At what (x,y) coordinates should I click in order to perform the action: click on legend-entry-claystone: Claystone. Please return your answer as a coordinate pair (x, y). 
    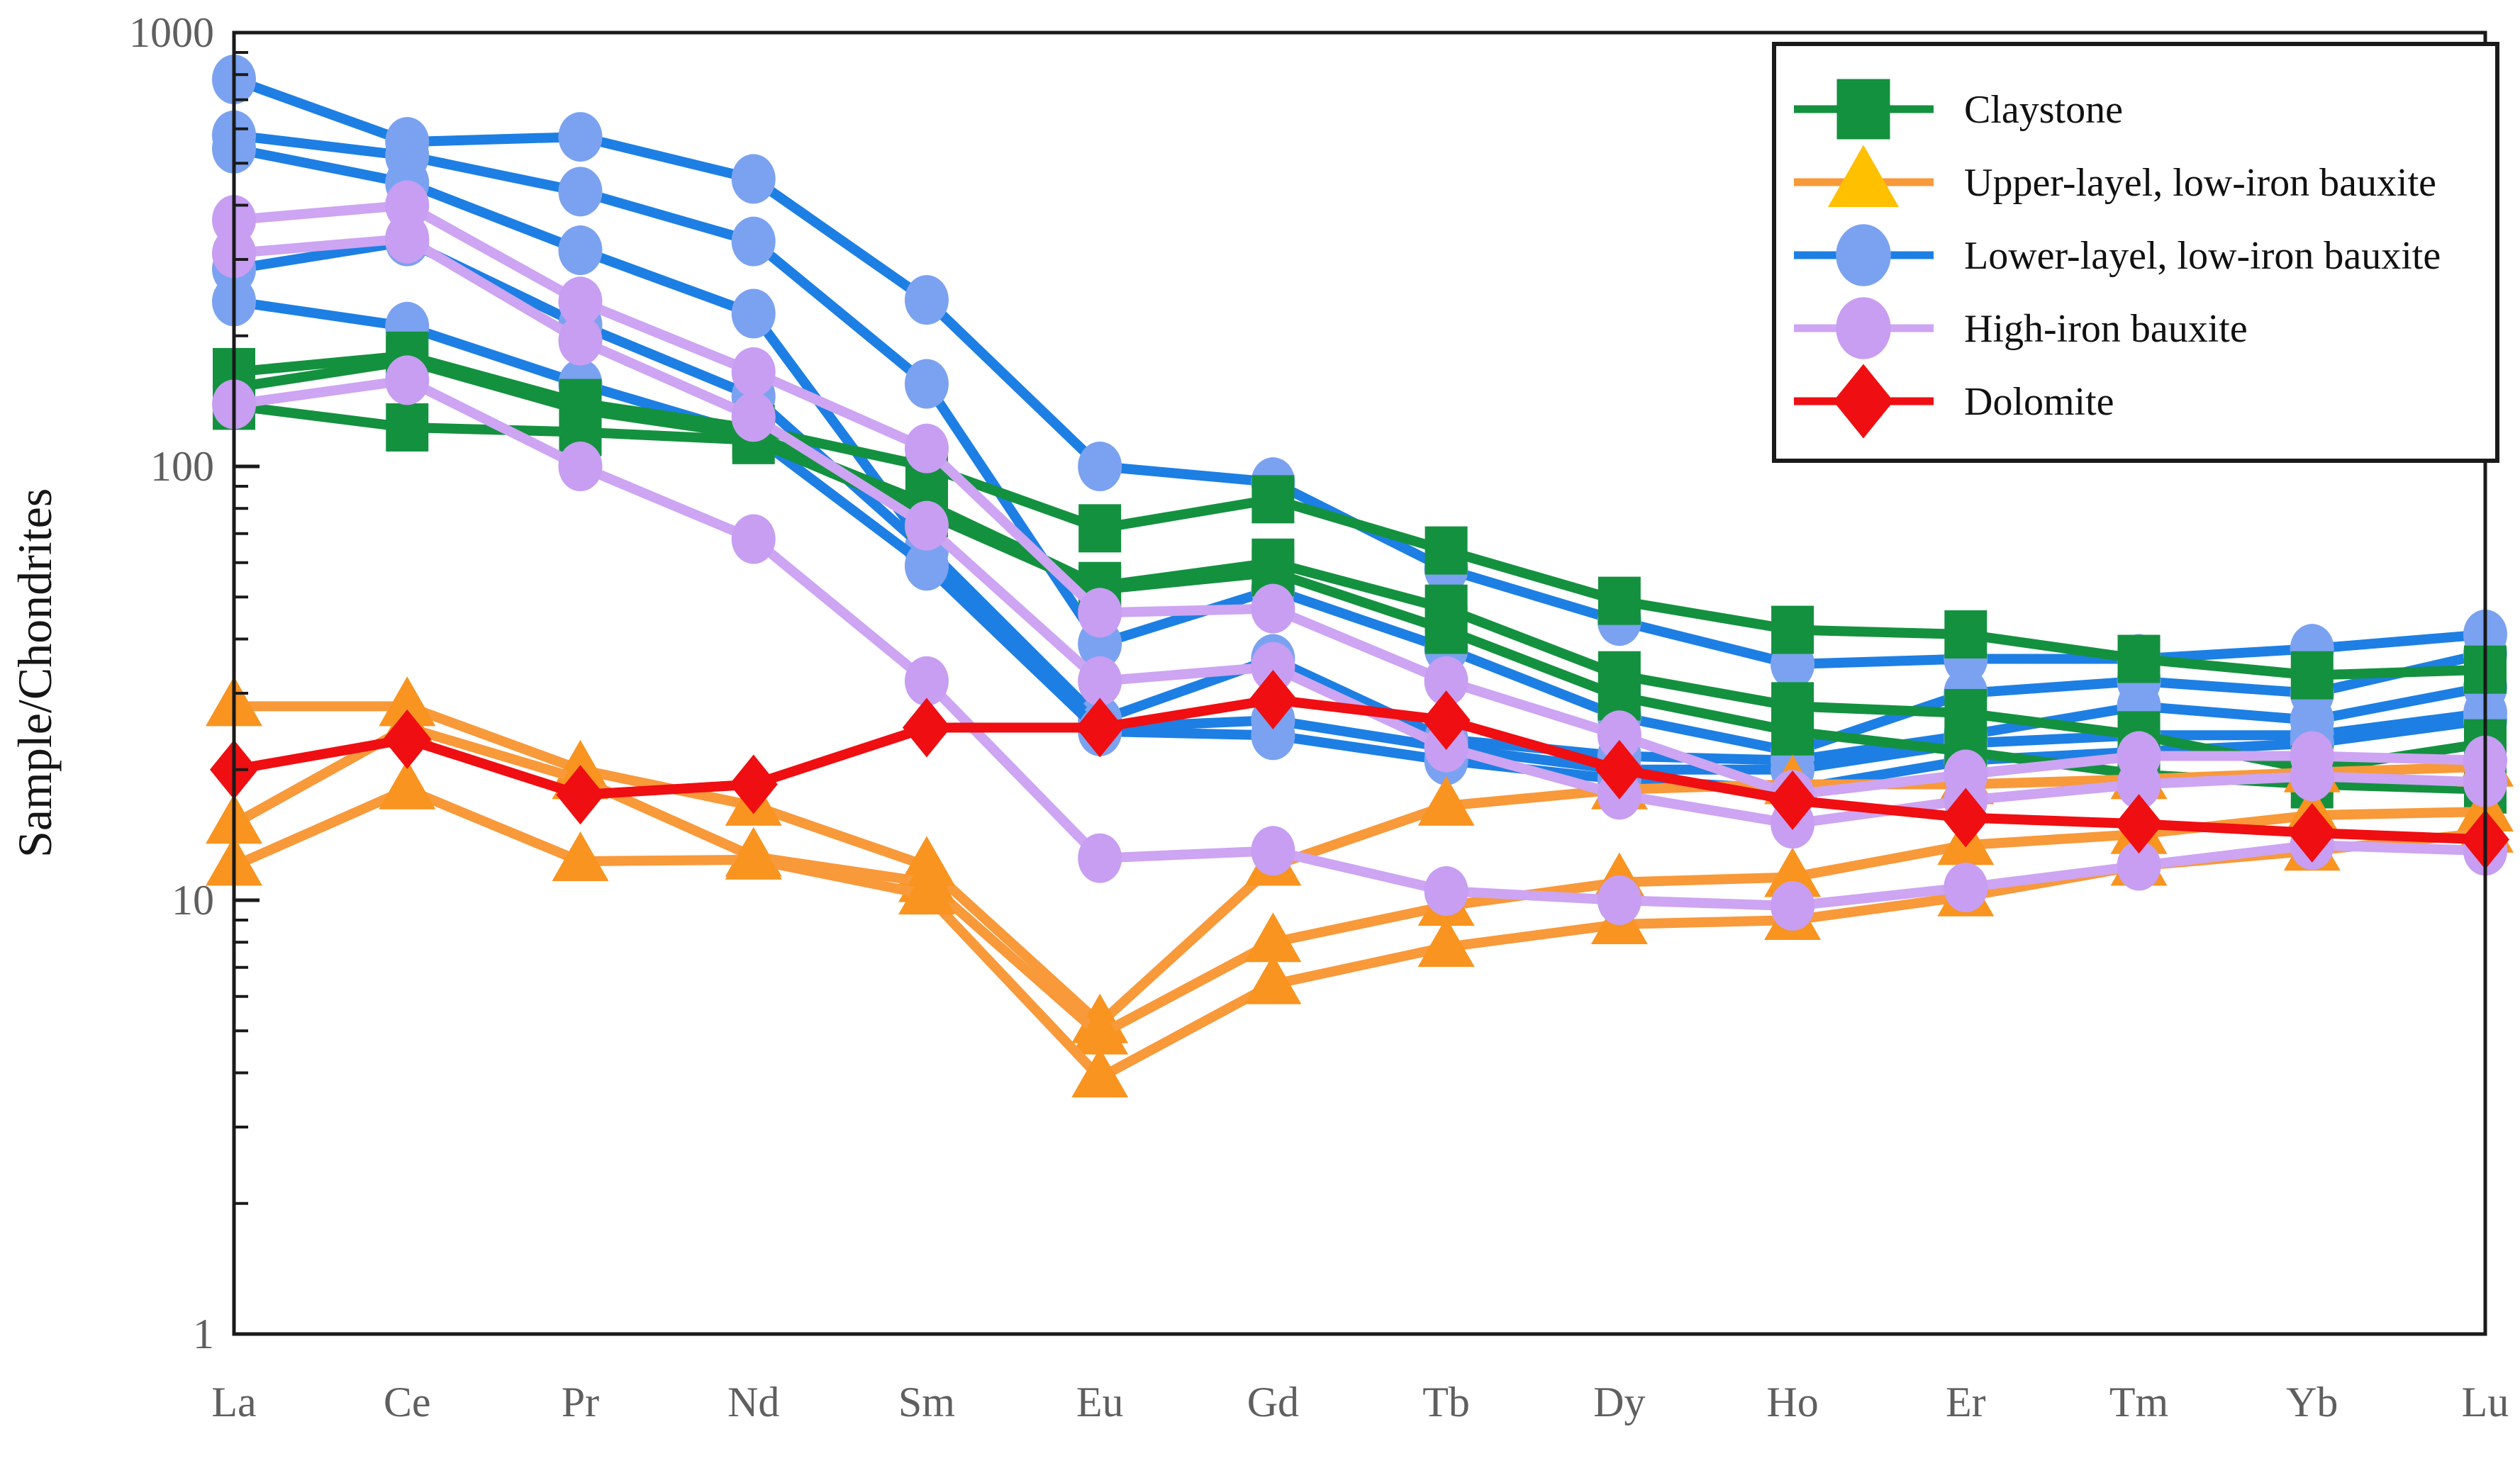
    Looking at the image, I should click on (1959, 109).